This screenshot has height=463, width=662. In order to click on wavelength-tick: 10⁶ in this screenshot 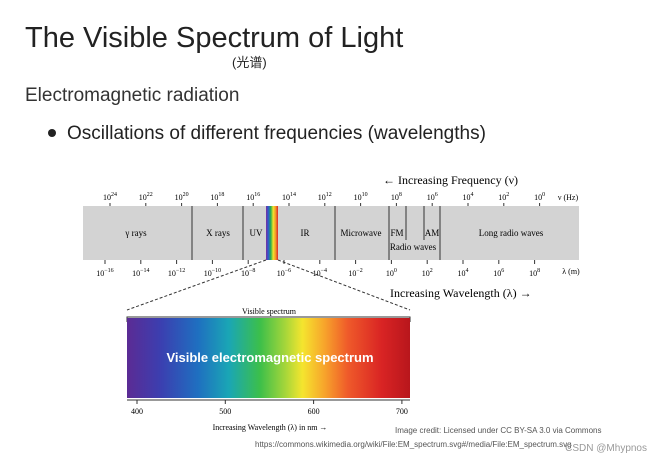, I will do `click(498, 273)`.